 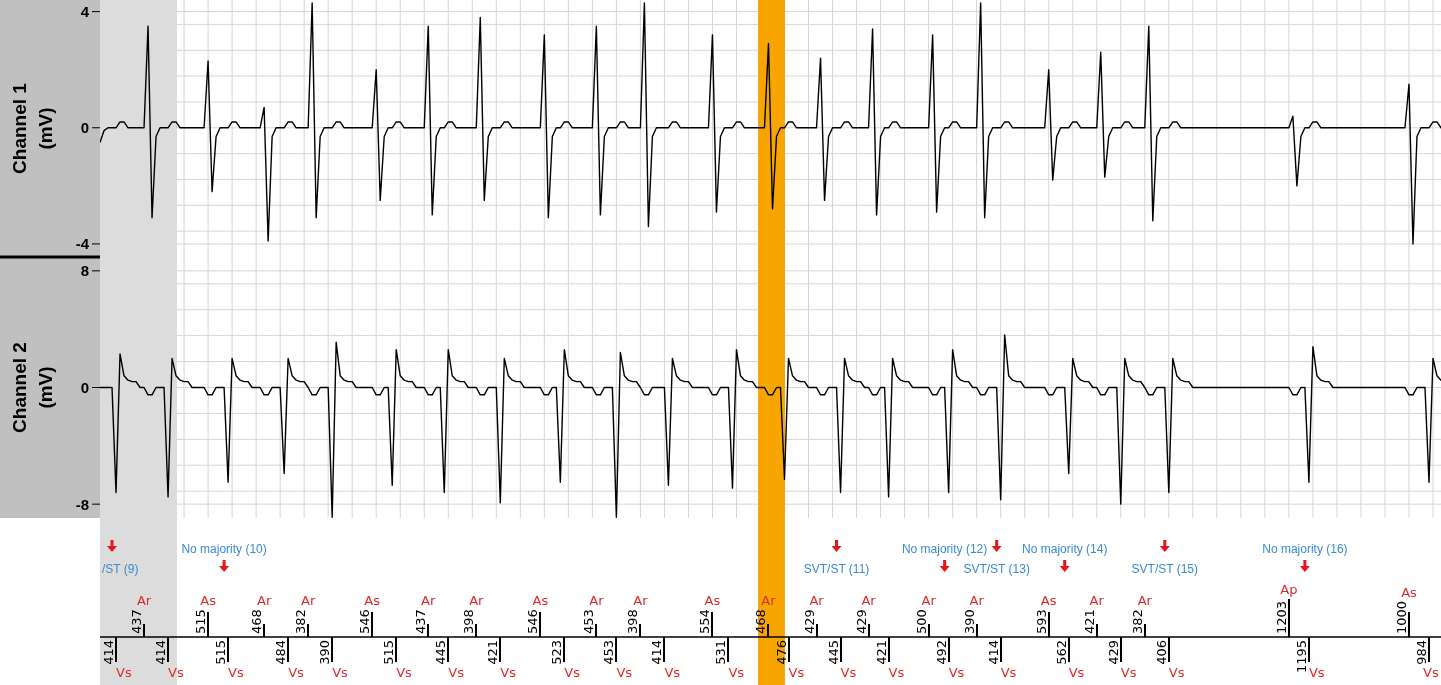 What do you see at coordinates (1161, 652) in the screenshot?
I see `data-label: 406` at bounding box center [1161, 652].